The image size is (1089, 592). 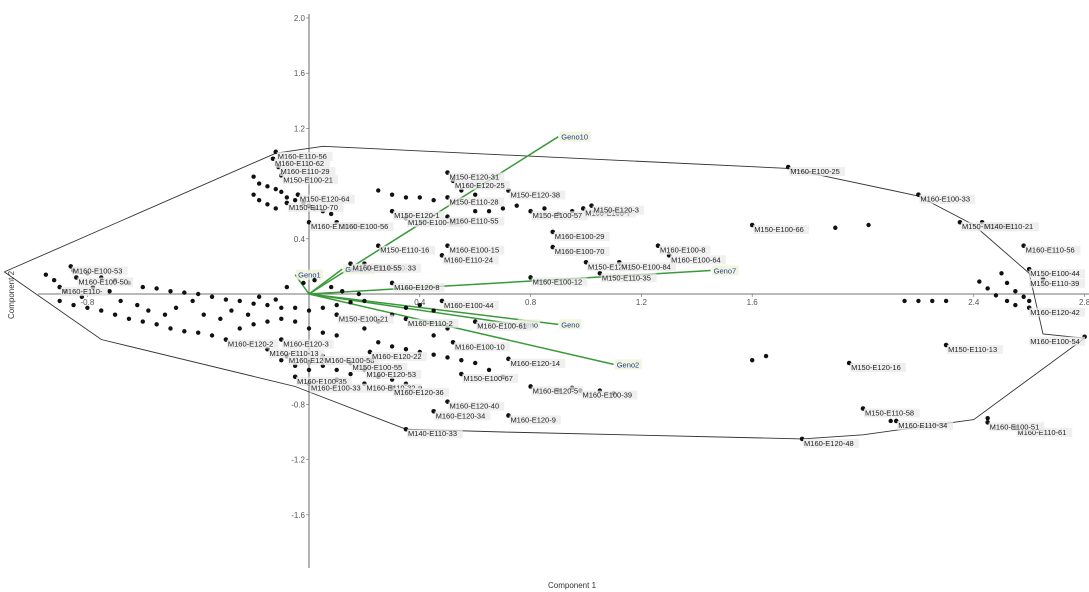 I want to click on point-label: M160-E100-50, so click(x=103, y=281).